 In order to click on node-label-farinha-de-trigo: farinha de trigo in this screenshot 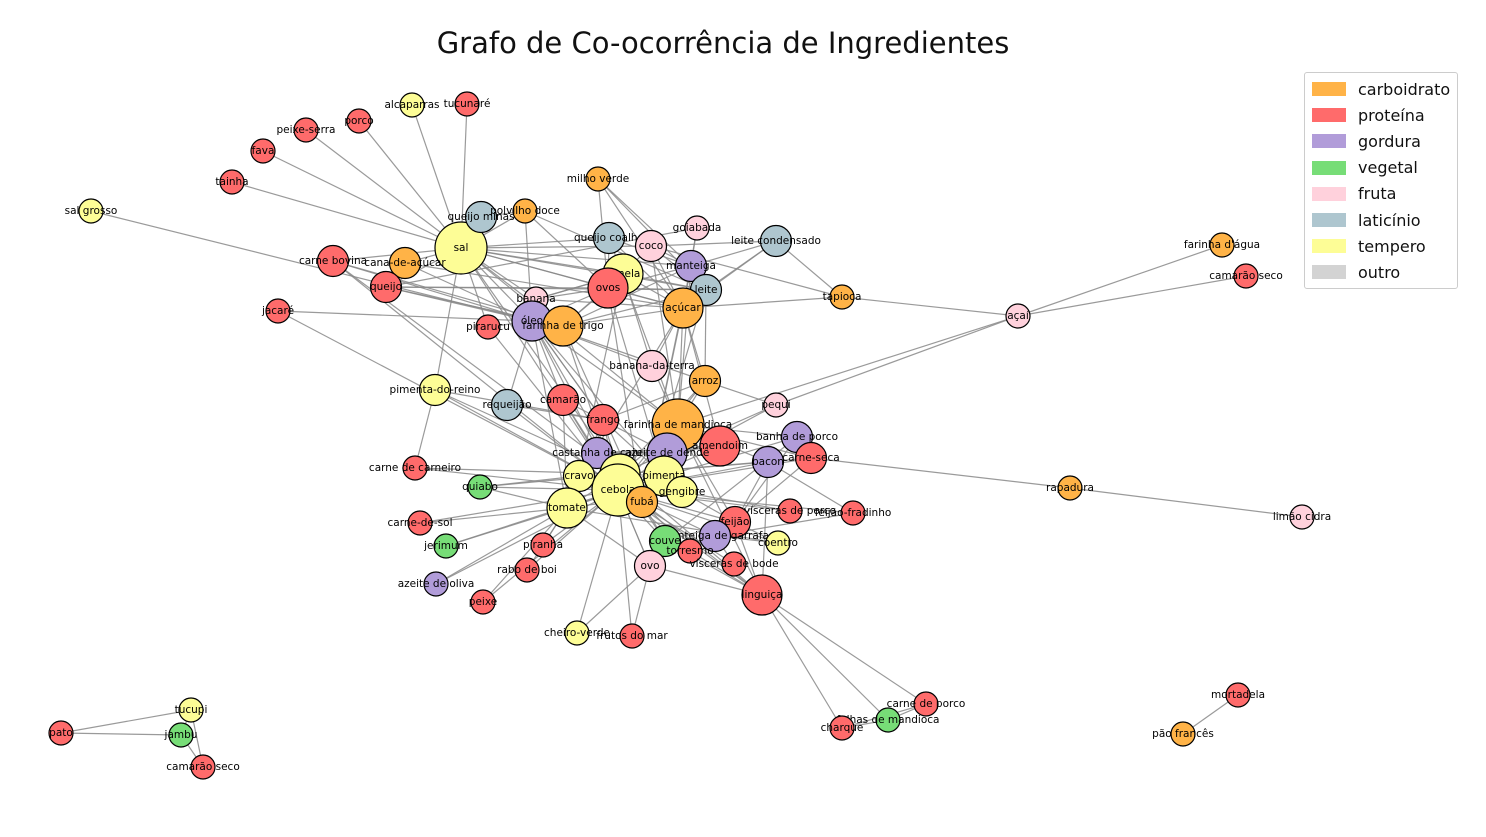, I will do `click(562, 326)`.